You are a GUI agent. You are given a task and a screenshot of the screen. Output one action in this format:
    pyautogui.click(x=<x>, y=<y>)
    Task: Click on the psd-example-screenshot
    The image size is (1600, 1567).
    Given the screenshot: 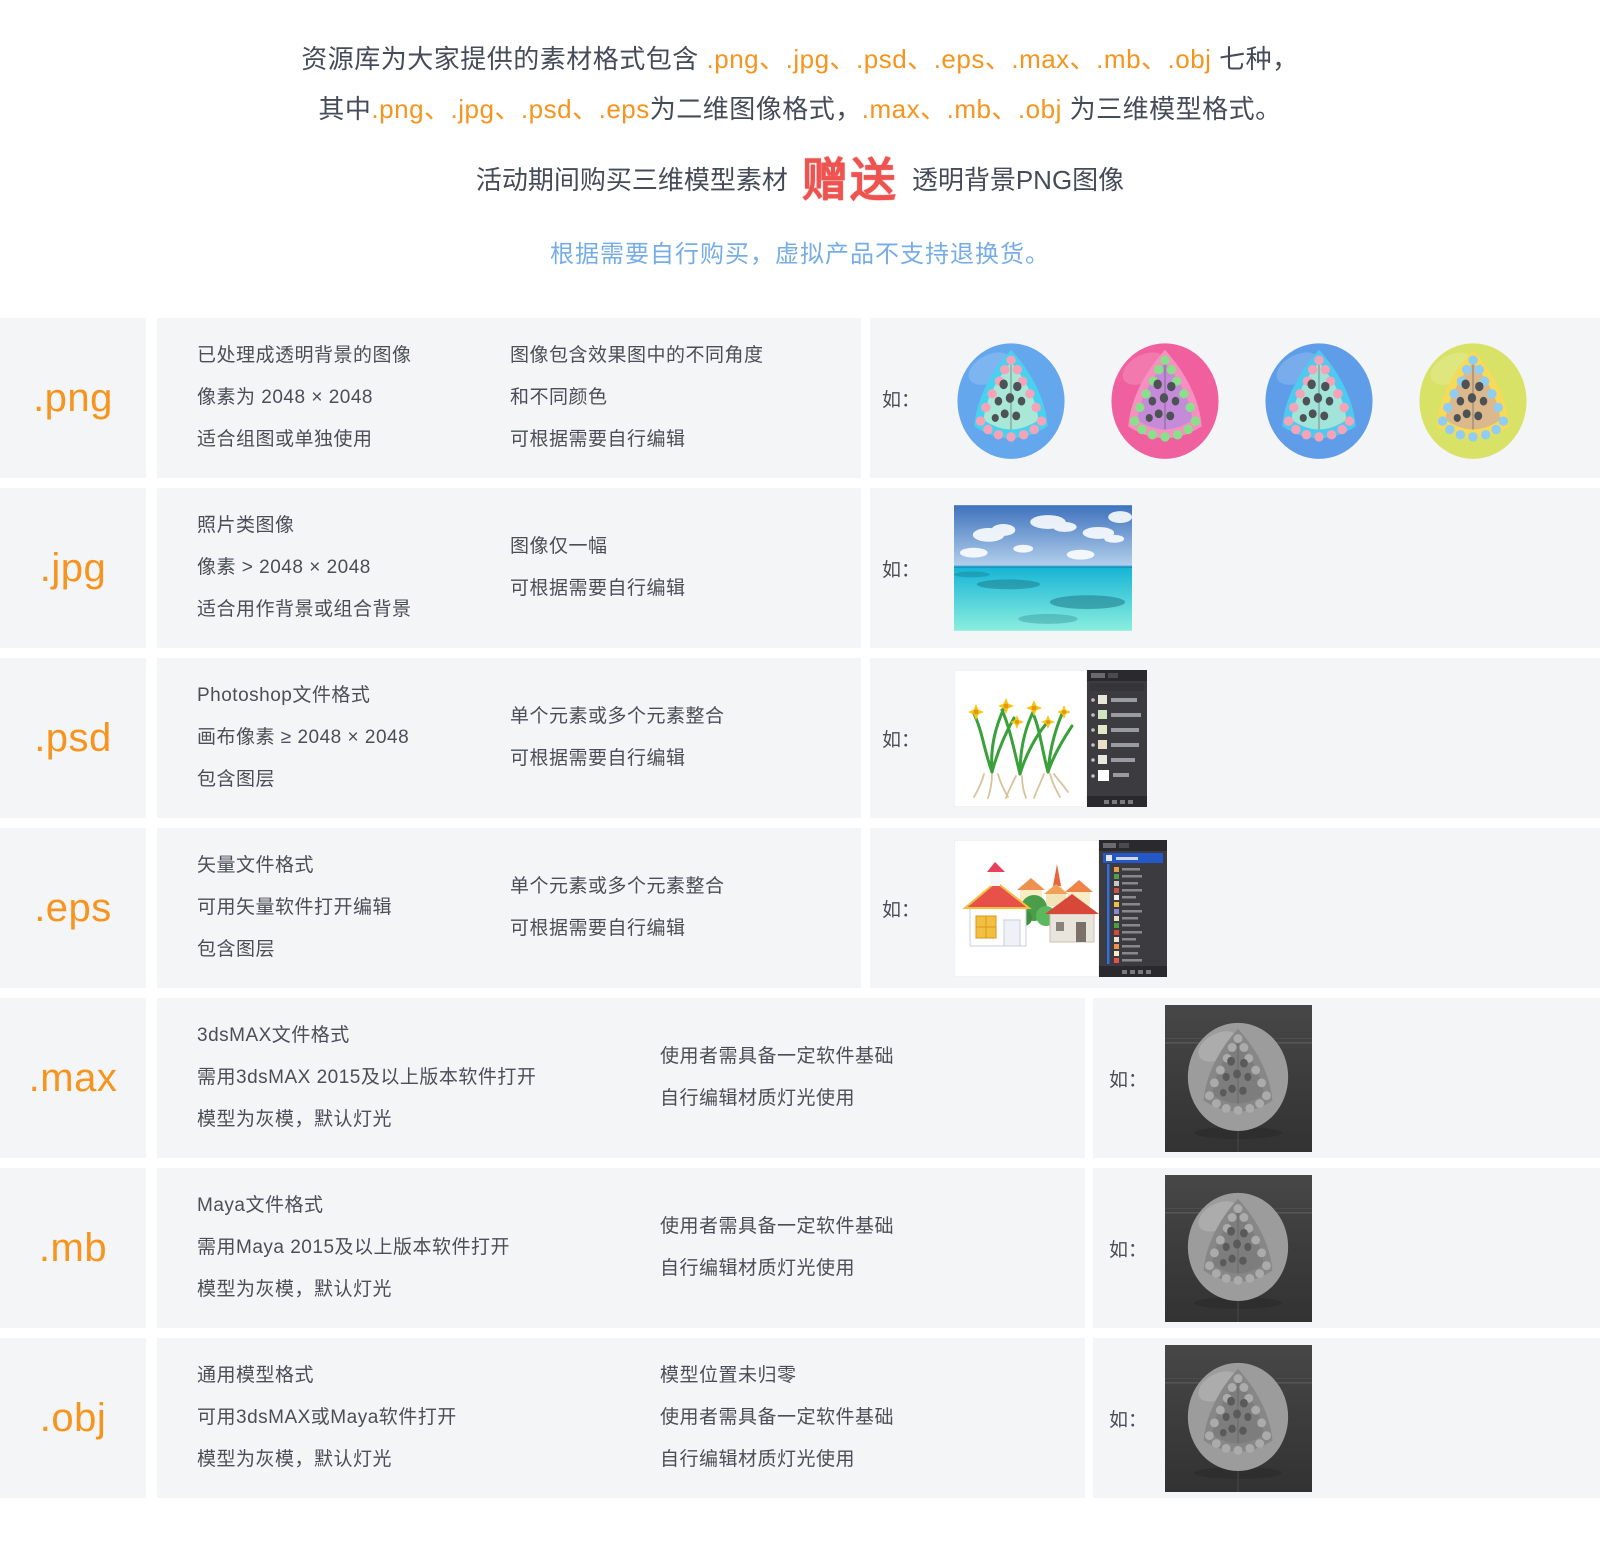 What is the action you would take?
    pyautogui.click(x=1051, y=738)
    